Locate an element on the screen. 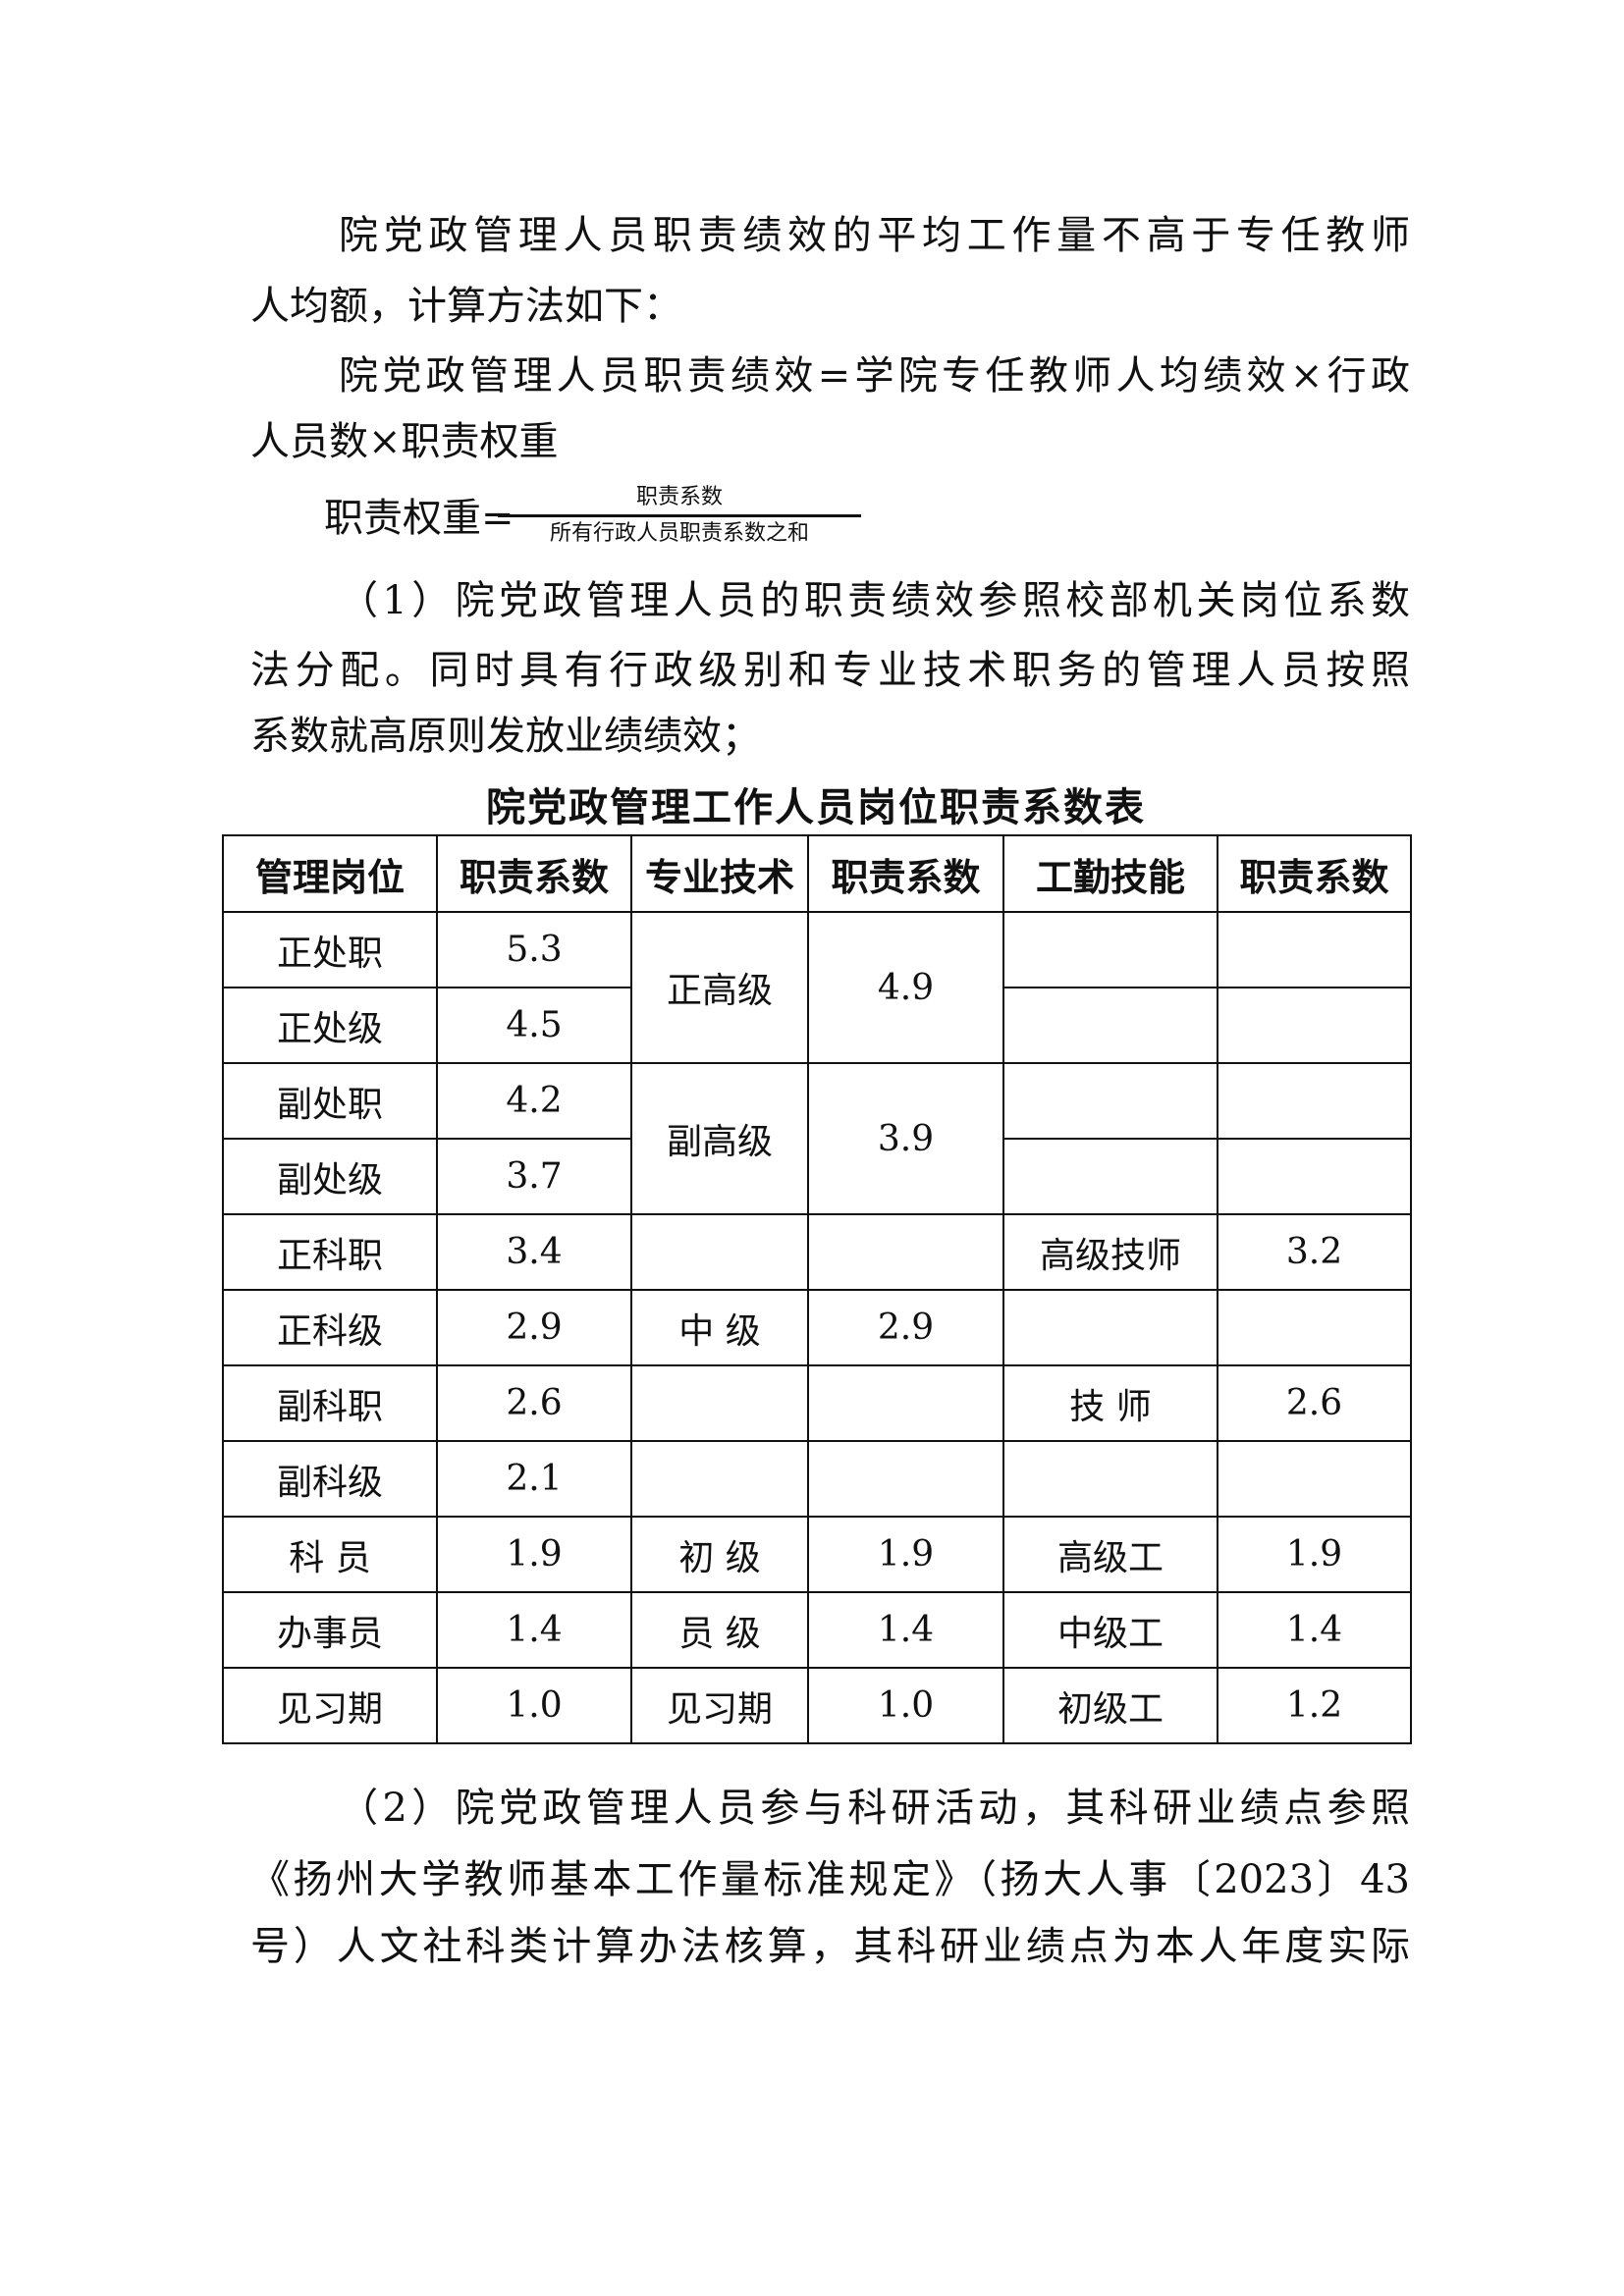  fraction-bar is located at coordinates (679, 515).